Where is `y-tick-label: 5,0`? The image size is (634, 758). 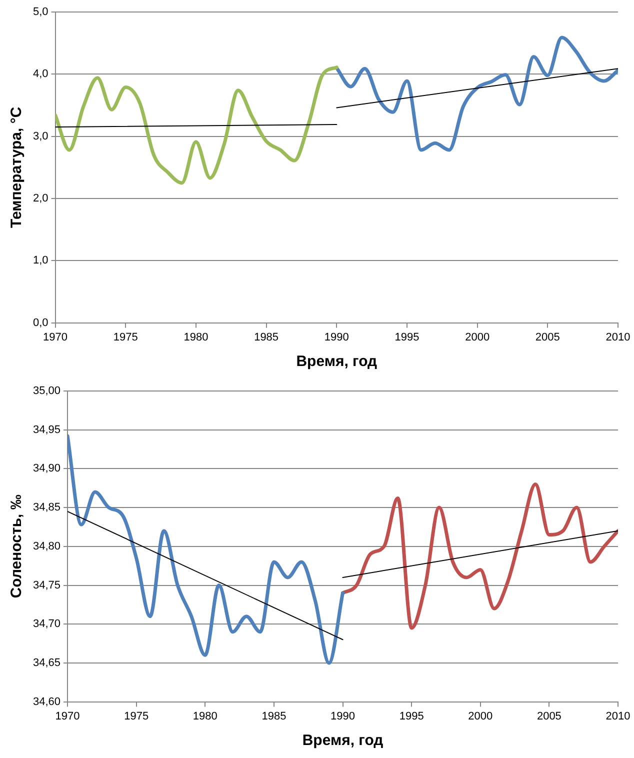
y-tick-label: 5,0 is located at coordinates (40, 12).